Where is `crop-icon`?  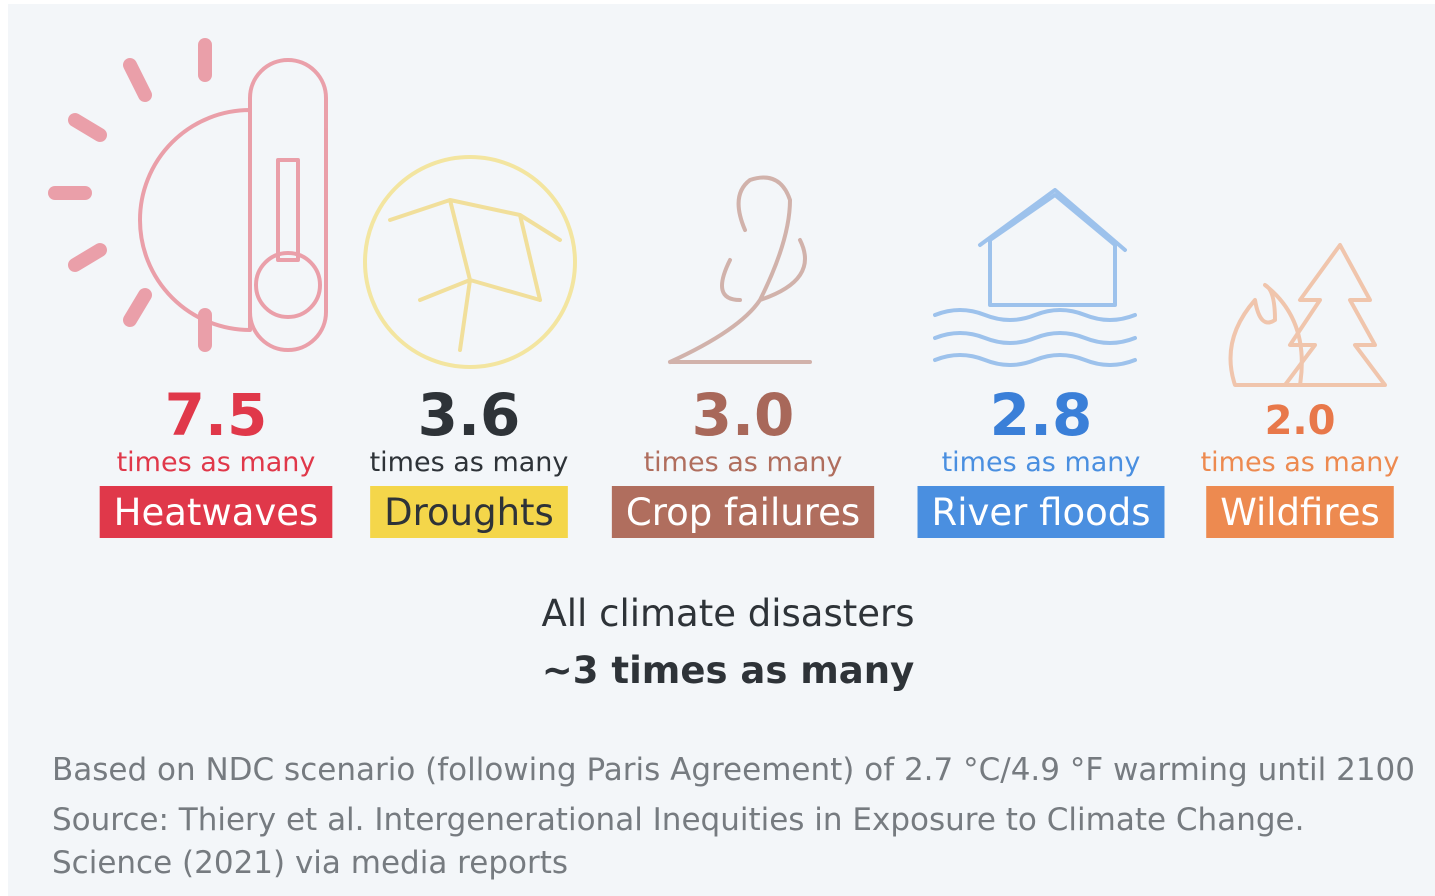
crop-icon is located at coordinates (740, 269).